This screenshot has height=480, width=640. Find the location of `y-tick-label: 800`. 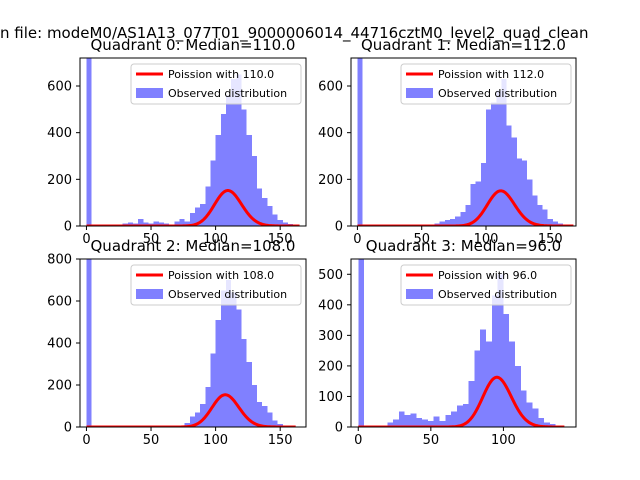

y-tick-label: 800 is located at coordinates (59, 260).